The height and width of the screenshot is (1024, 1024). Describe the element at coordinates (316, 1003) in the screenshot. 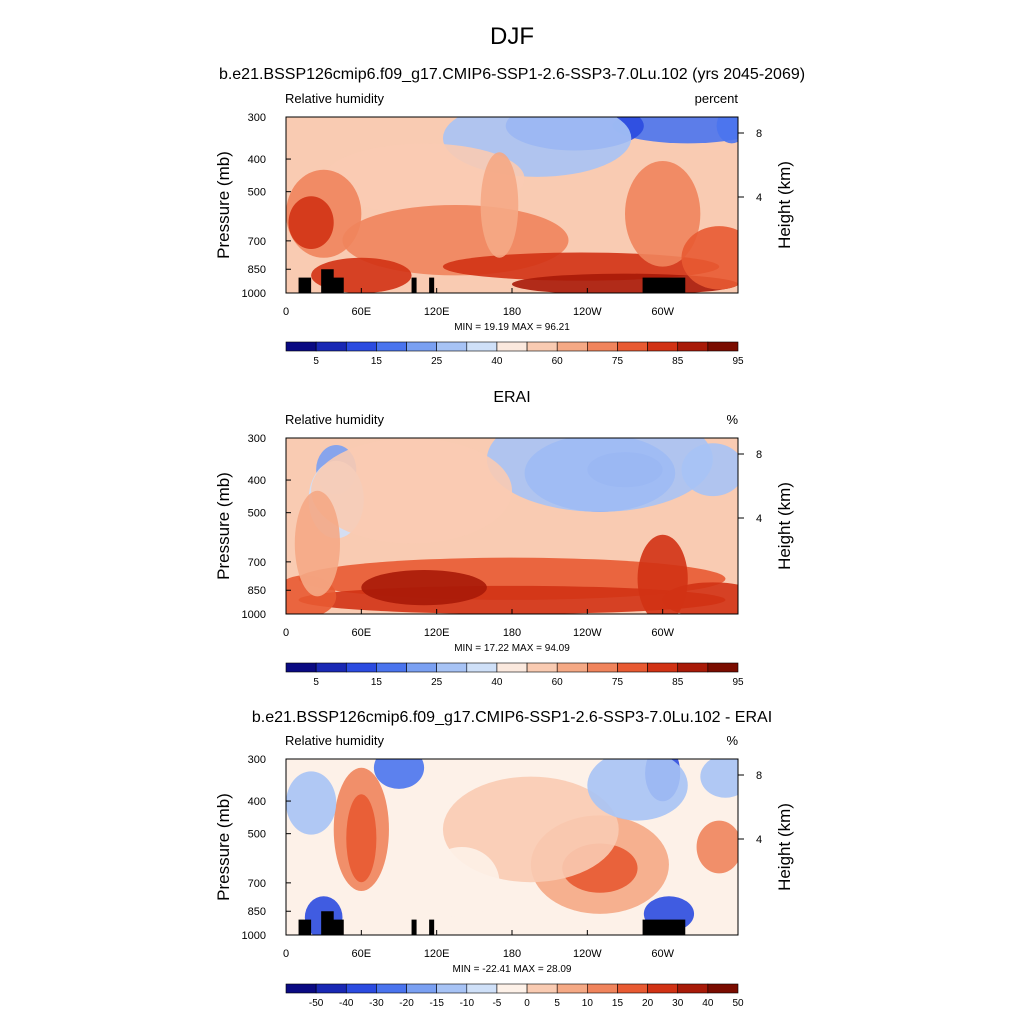

I see `colorbar-label: -50` at that location.